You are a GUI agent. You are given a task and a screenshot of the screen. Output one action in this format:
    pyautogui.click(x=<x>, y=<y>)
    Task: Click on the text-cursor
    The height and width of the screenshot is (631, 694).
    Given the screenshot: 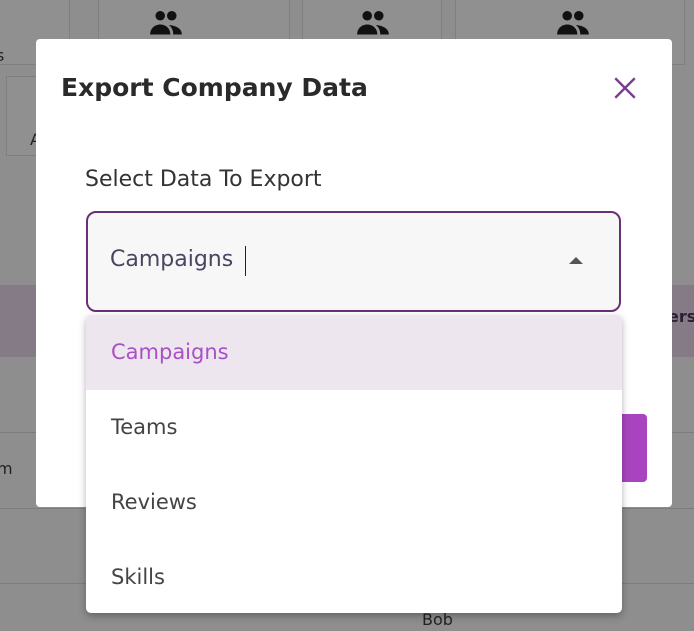 What is the action you would take?
    pyautogui.click(x=245, y=261)
    